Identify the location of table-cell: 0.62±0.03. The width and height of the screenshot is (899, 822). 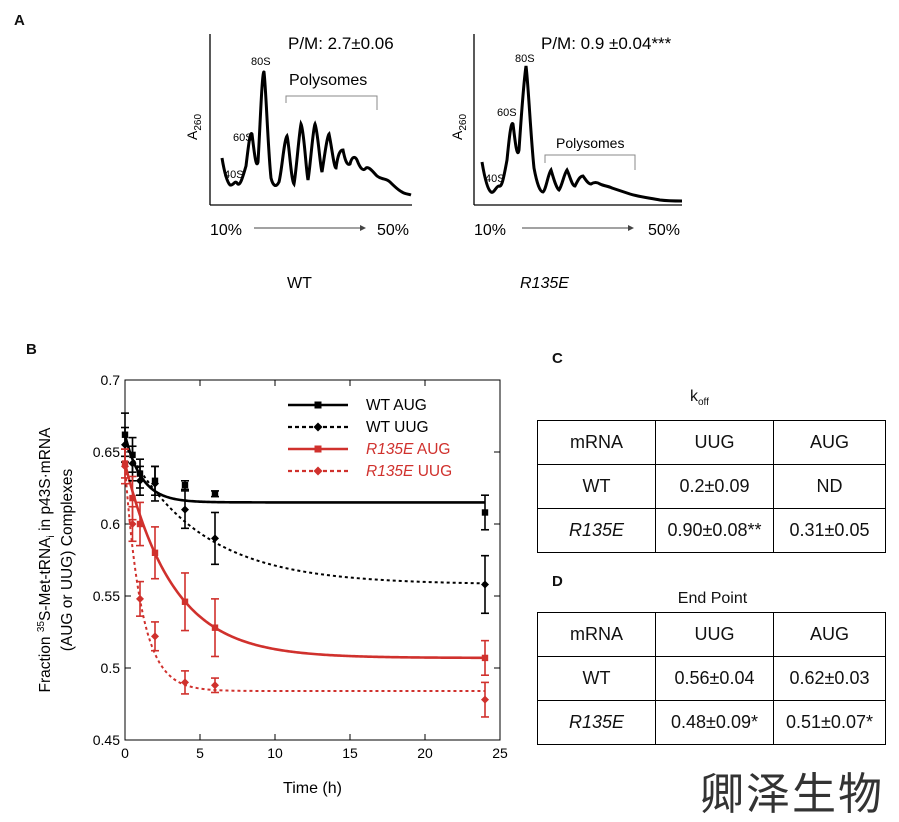
(829, 678).